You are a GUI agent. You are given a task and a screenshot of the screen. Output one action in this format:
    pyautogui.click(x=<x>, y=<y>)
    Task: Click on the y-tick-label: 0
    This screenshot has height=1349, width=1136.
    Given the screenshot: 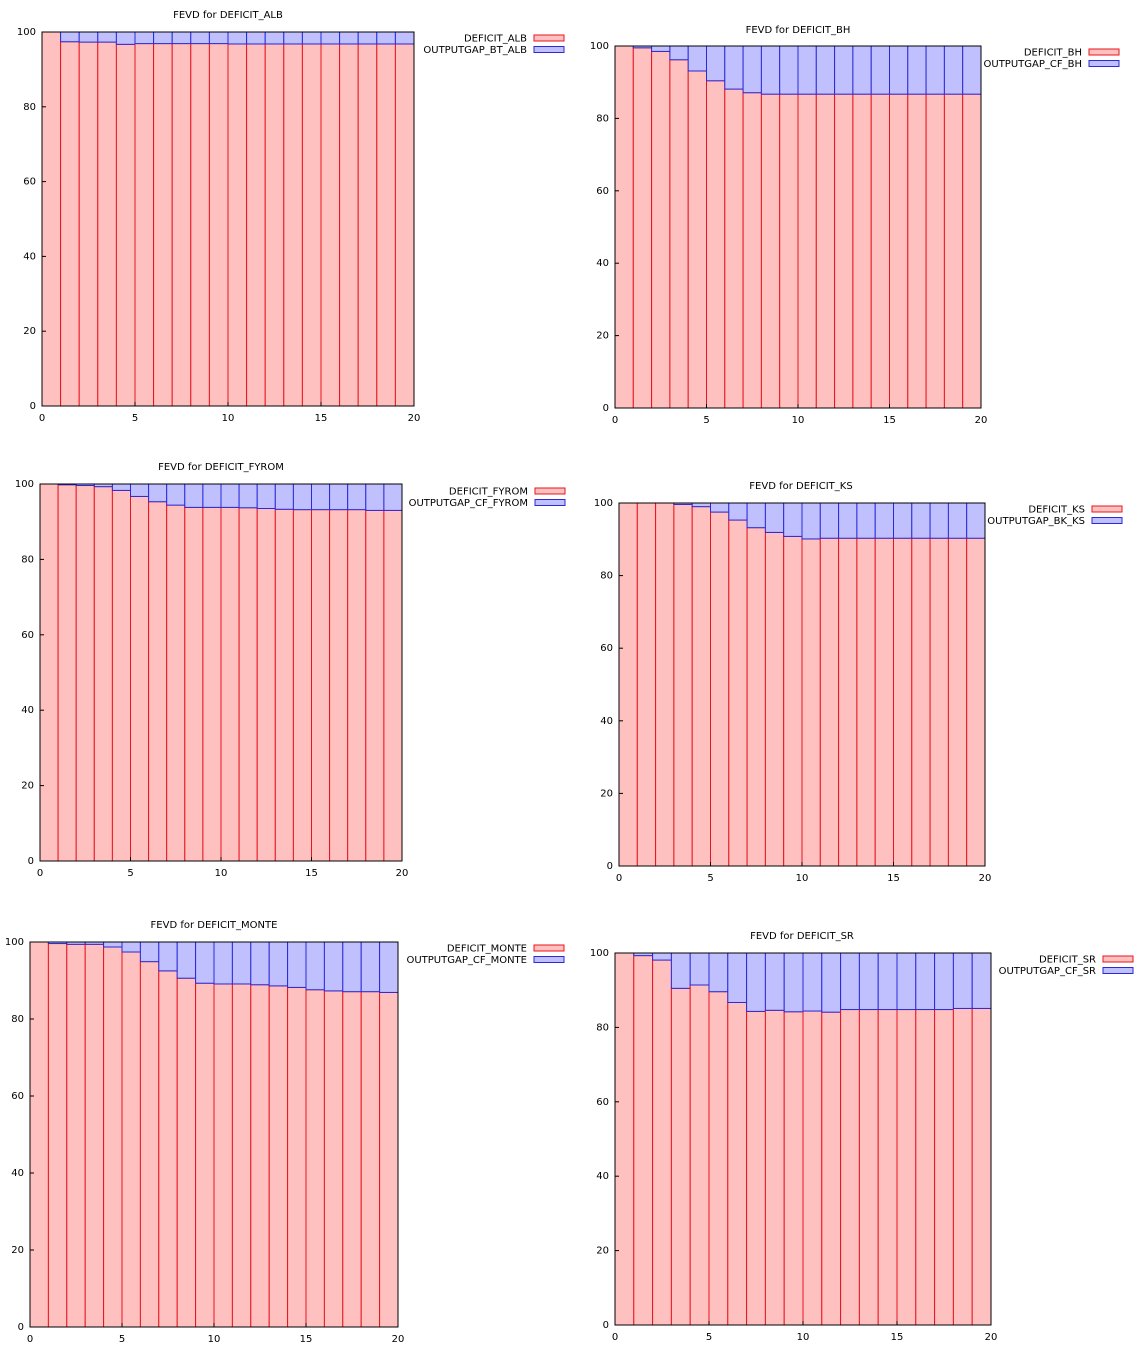 What is the action you would take?
    pyautogui.click(x=21, y=1327)
    